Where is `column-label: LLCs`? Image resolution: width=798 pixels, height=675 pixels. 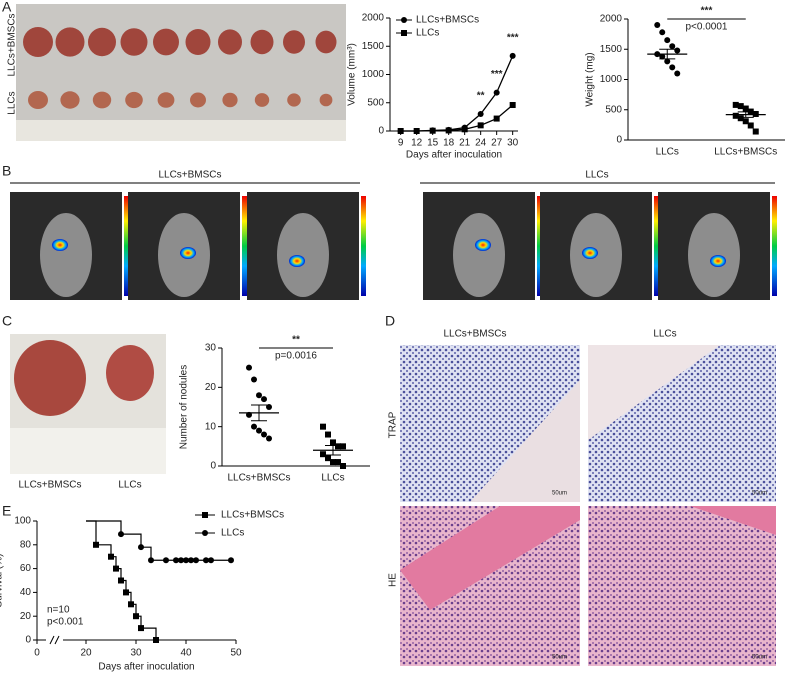
column-label: LLCs is located at coordinates (664, 334).